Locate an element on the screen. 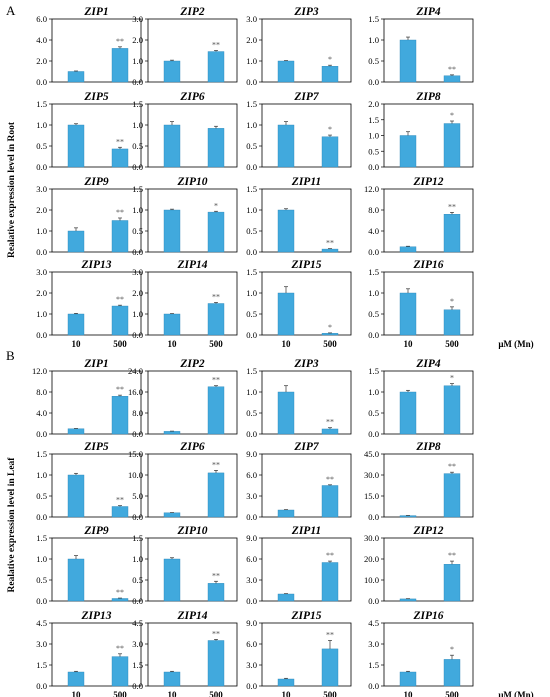 This screenshot has width=550, height=697. subplot-title: ZIP3 is located at coordinates (306, 364).